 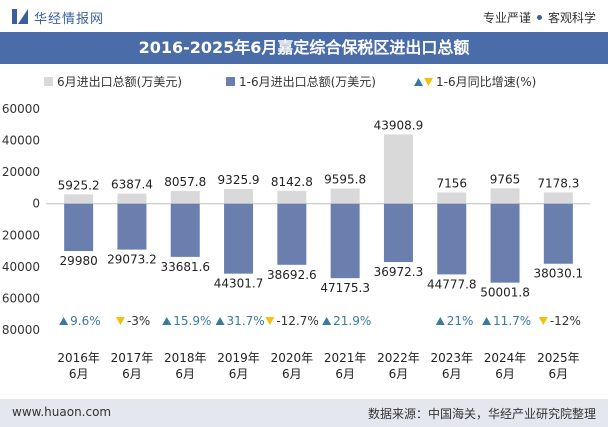 What do you see at coordinates (558, 358) in the screenshot?
I see `x-tick-label: 2025年` at bounding box center [558, 358].